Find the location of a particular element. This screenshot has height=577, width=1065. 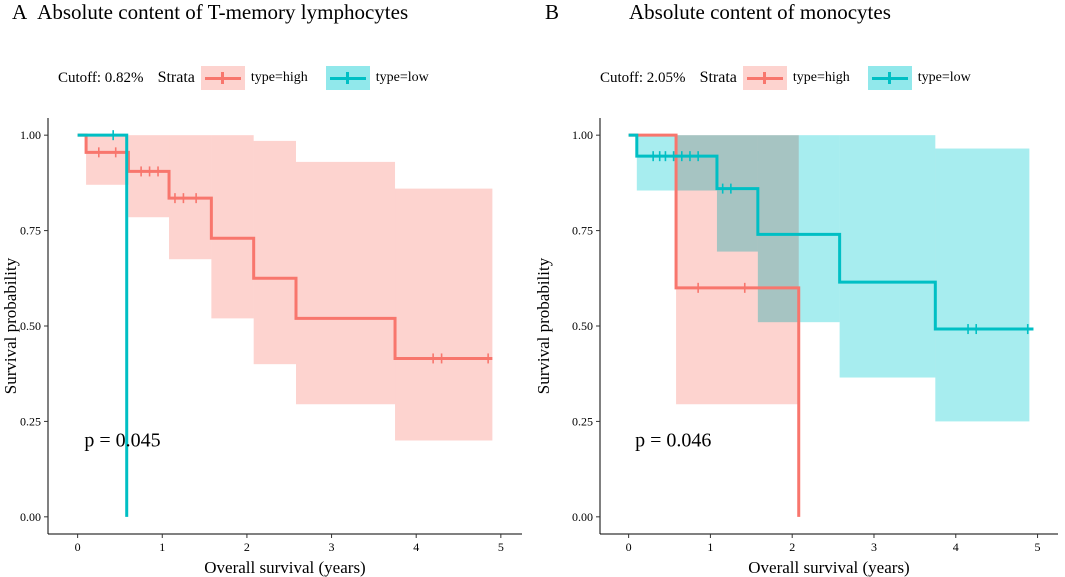

panel-letter: B is located at coordinates (552, 12).